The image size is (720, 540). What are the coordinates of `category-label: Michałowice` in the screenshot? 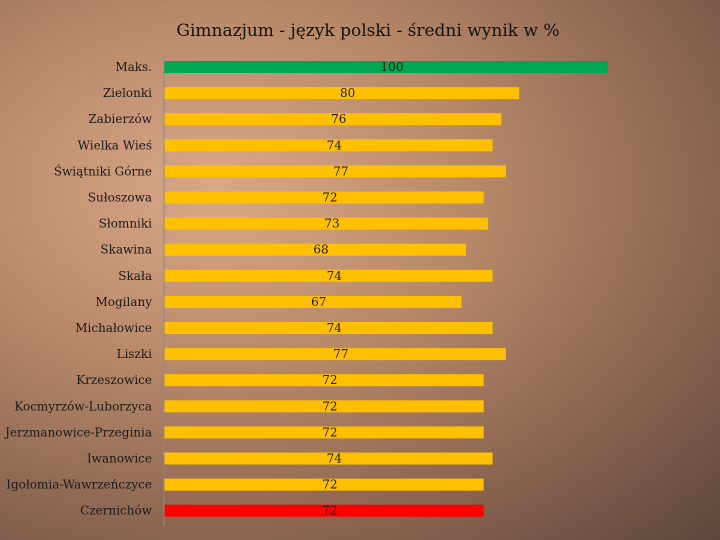 It's located at (113, 328).